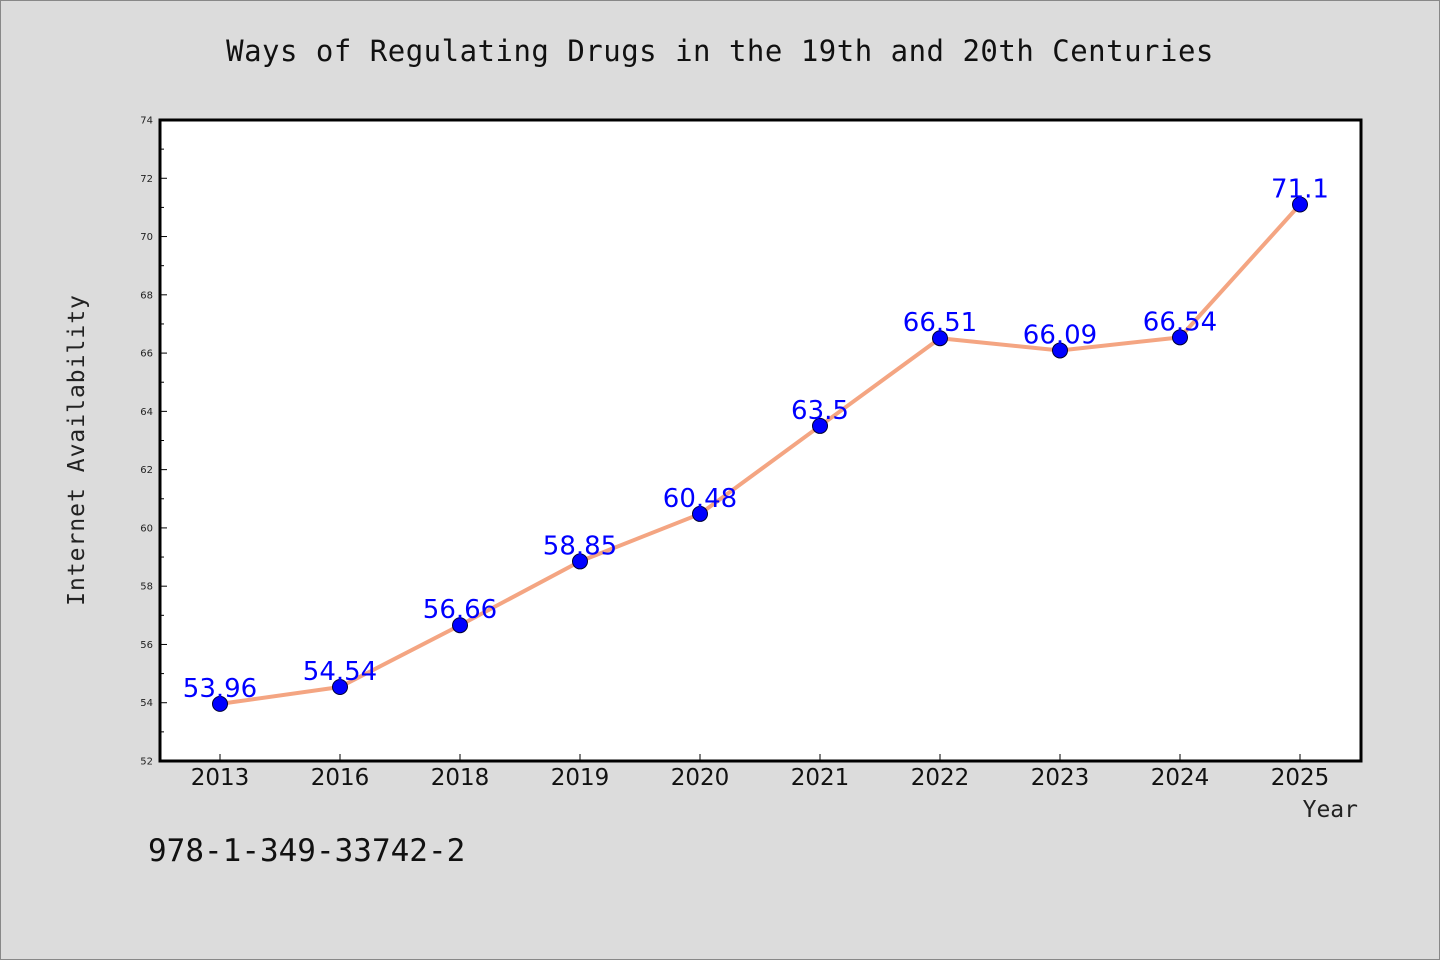 The width and height of the screenshot is (1440, 960). What do you see at coordinates (460, 778) in the screenshot?
I see `x-tick-label: 2018` at bounding box center [460, 778].